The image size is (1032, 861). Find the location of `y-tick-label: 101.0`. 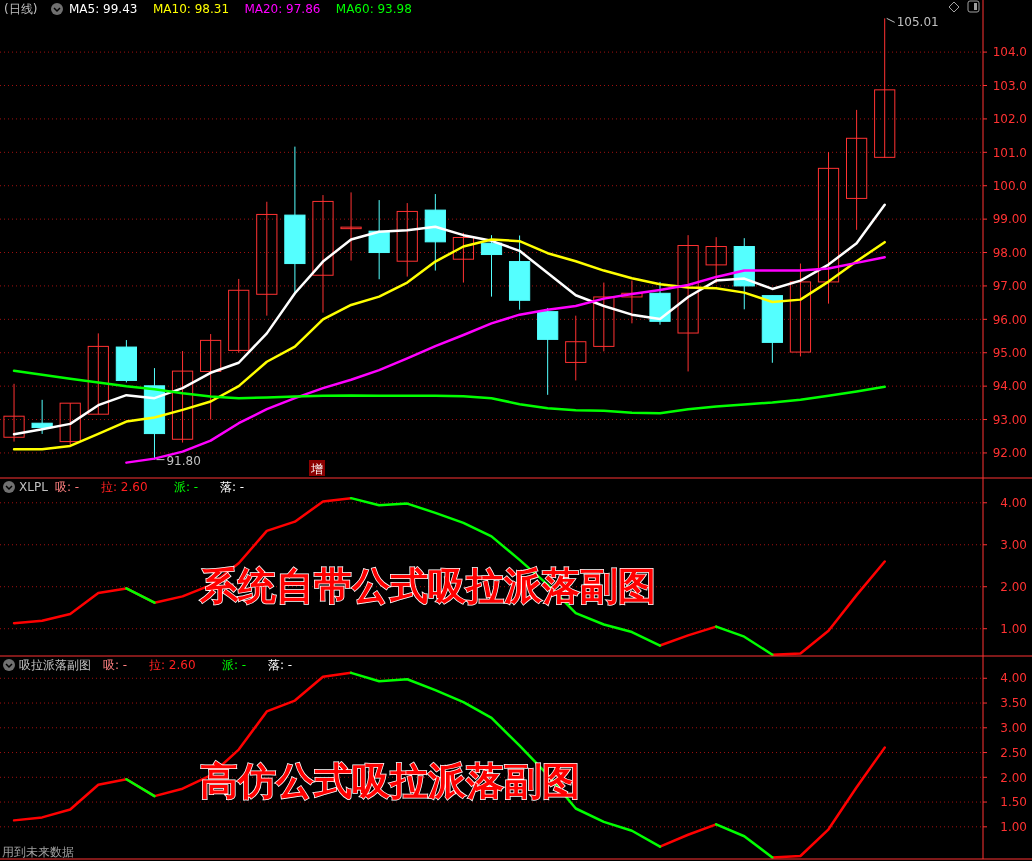

y-tick-label: 101.0 is located at coordinates (1009, 152).